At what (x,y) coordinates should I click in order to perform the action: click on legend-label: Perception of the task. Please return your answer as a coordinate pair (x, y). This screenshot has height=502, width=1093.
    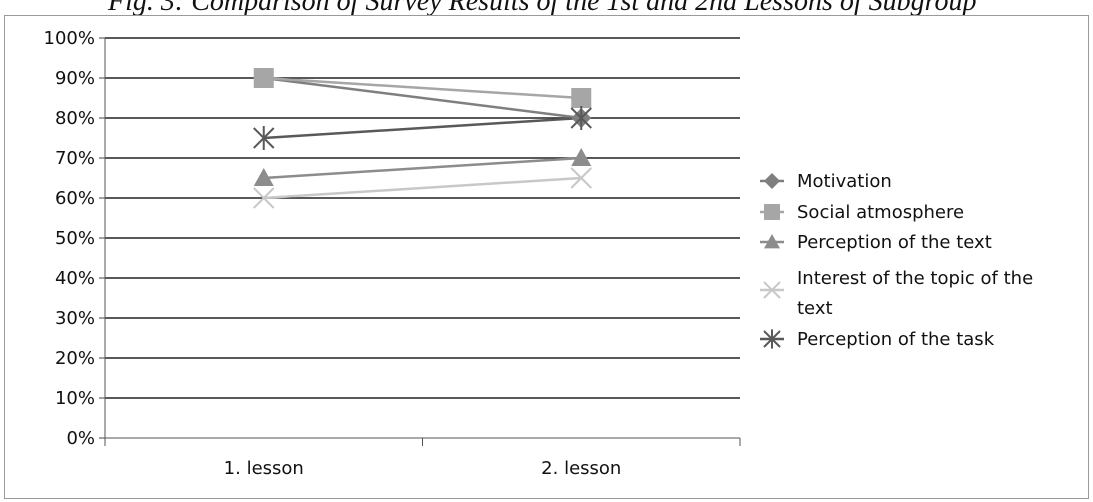
    Looking at the image, I should click on (896, 339).